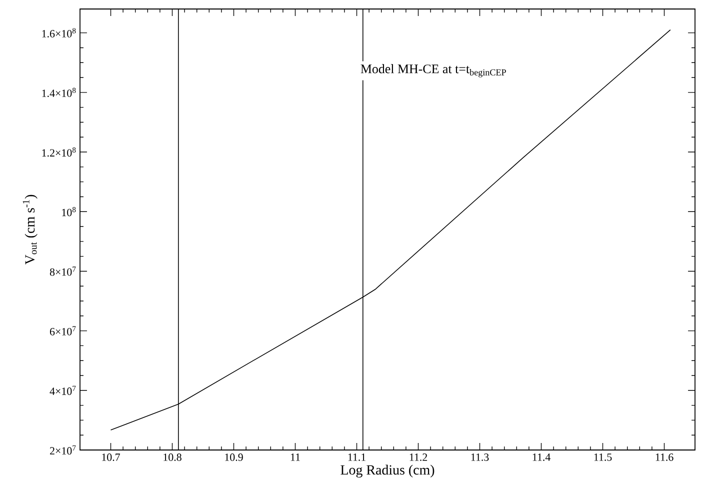 Image resolution: width=705 pixels, height=491 pixels. What do you see at coordinates (173, 457) in the screenshot?
I see `x-tick-label: 10.8` at bounding box center [173, 457].